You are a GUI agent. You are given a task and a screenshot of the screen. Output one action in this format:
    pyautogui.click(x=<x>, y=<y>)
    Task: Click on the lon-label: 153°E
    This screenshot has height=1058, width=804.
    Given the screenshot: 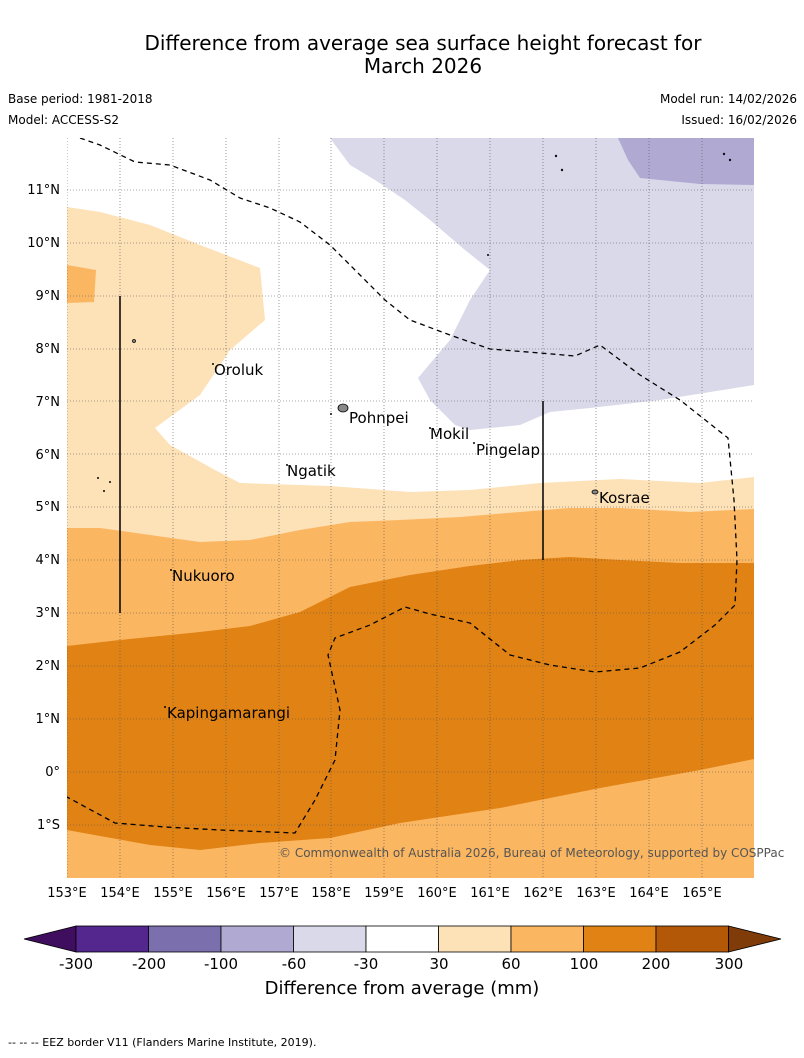 What is the action you would take?
    pyautogui.click(x=67, y=893)
    